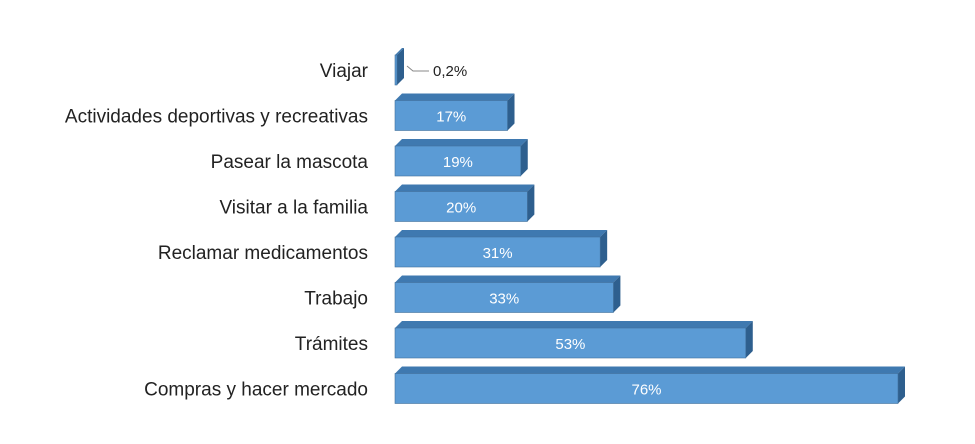 The height and width of the screenshot is (444, 975). I want to click on leader-line, so click(417, 68).